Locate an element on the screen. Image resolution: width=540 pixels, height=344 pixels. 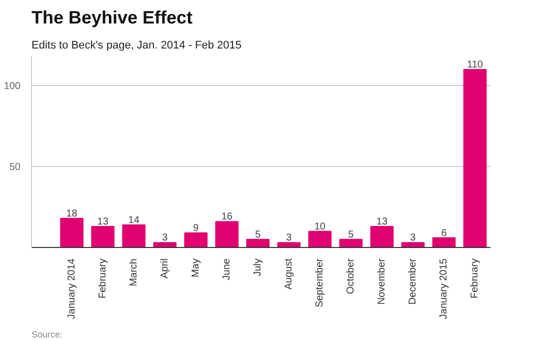
x-tick-label: June is located at coordinates (226, 269).